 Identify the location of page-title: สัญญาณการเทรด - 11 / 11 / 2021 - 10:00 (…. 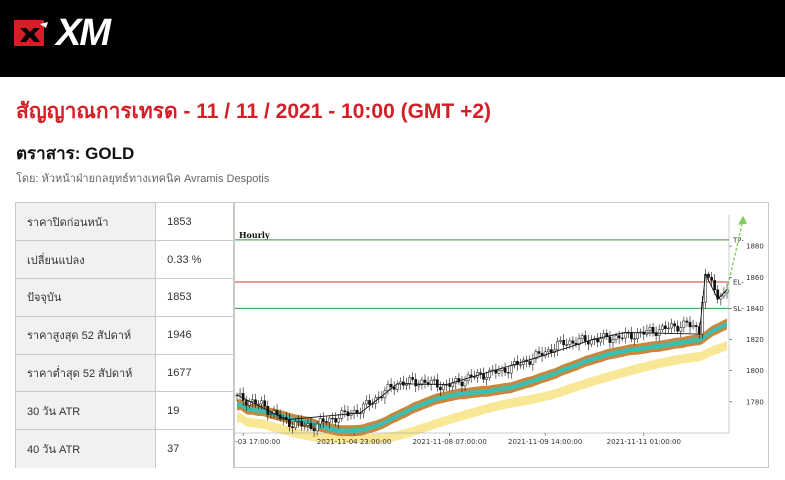
(254, 111).